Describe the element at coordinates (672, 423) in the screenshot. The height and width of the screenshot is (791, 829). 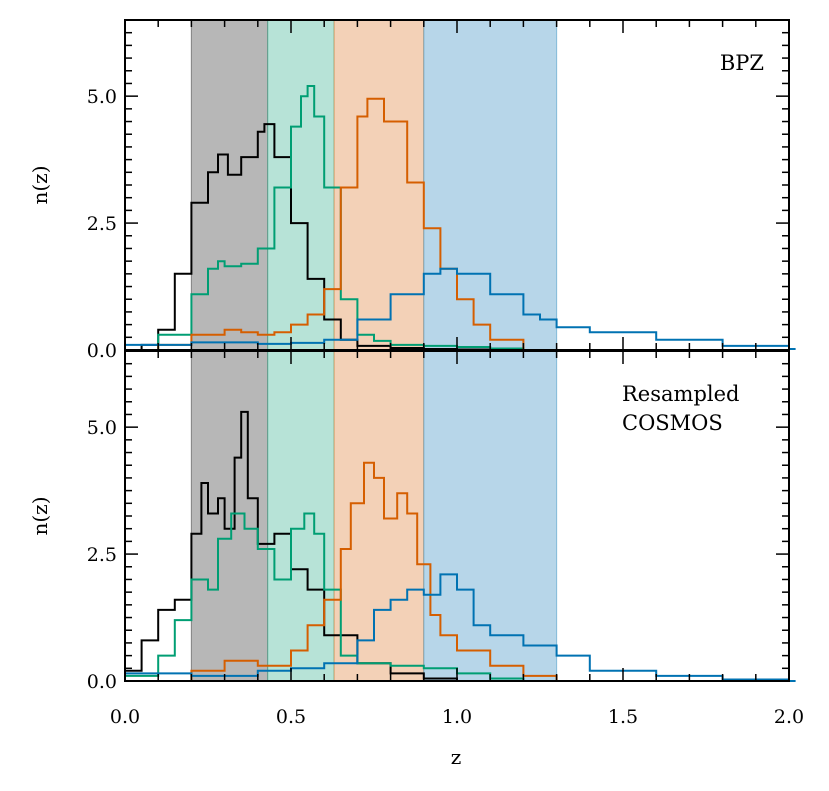
I see `panel-annotation: COSMOS` at that location.